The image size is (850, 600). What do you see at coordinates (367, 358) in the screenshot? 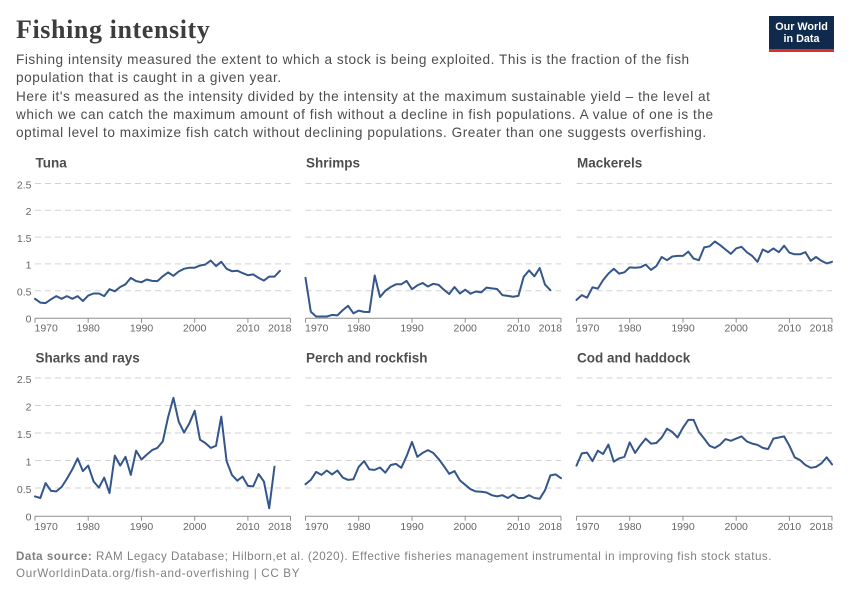
I see `svg-text: Perch and rockfish` at bounding box center [367, 358].